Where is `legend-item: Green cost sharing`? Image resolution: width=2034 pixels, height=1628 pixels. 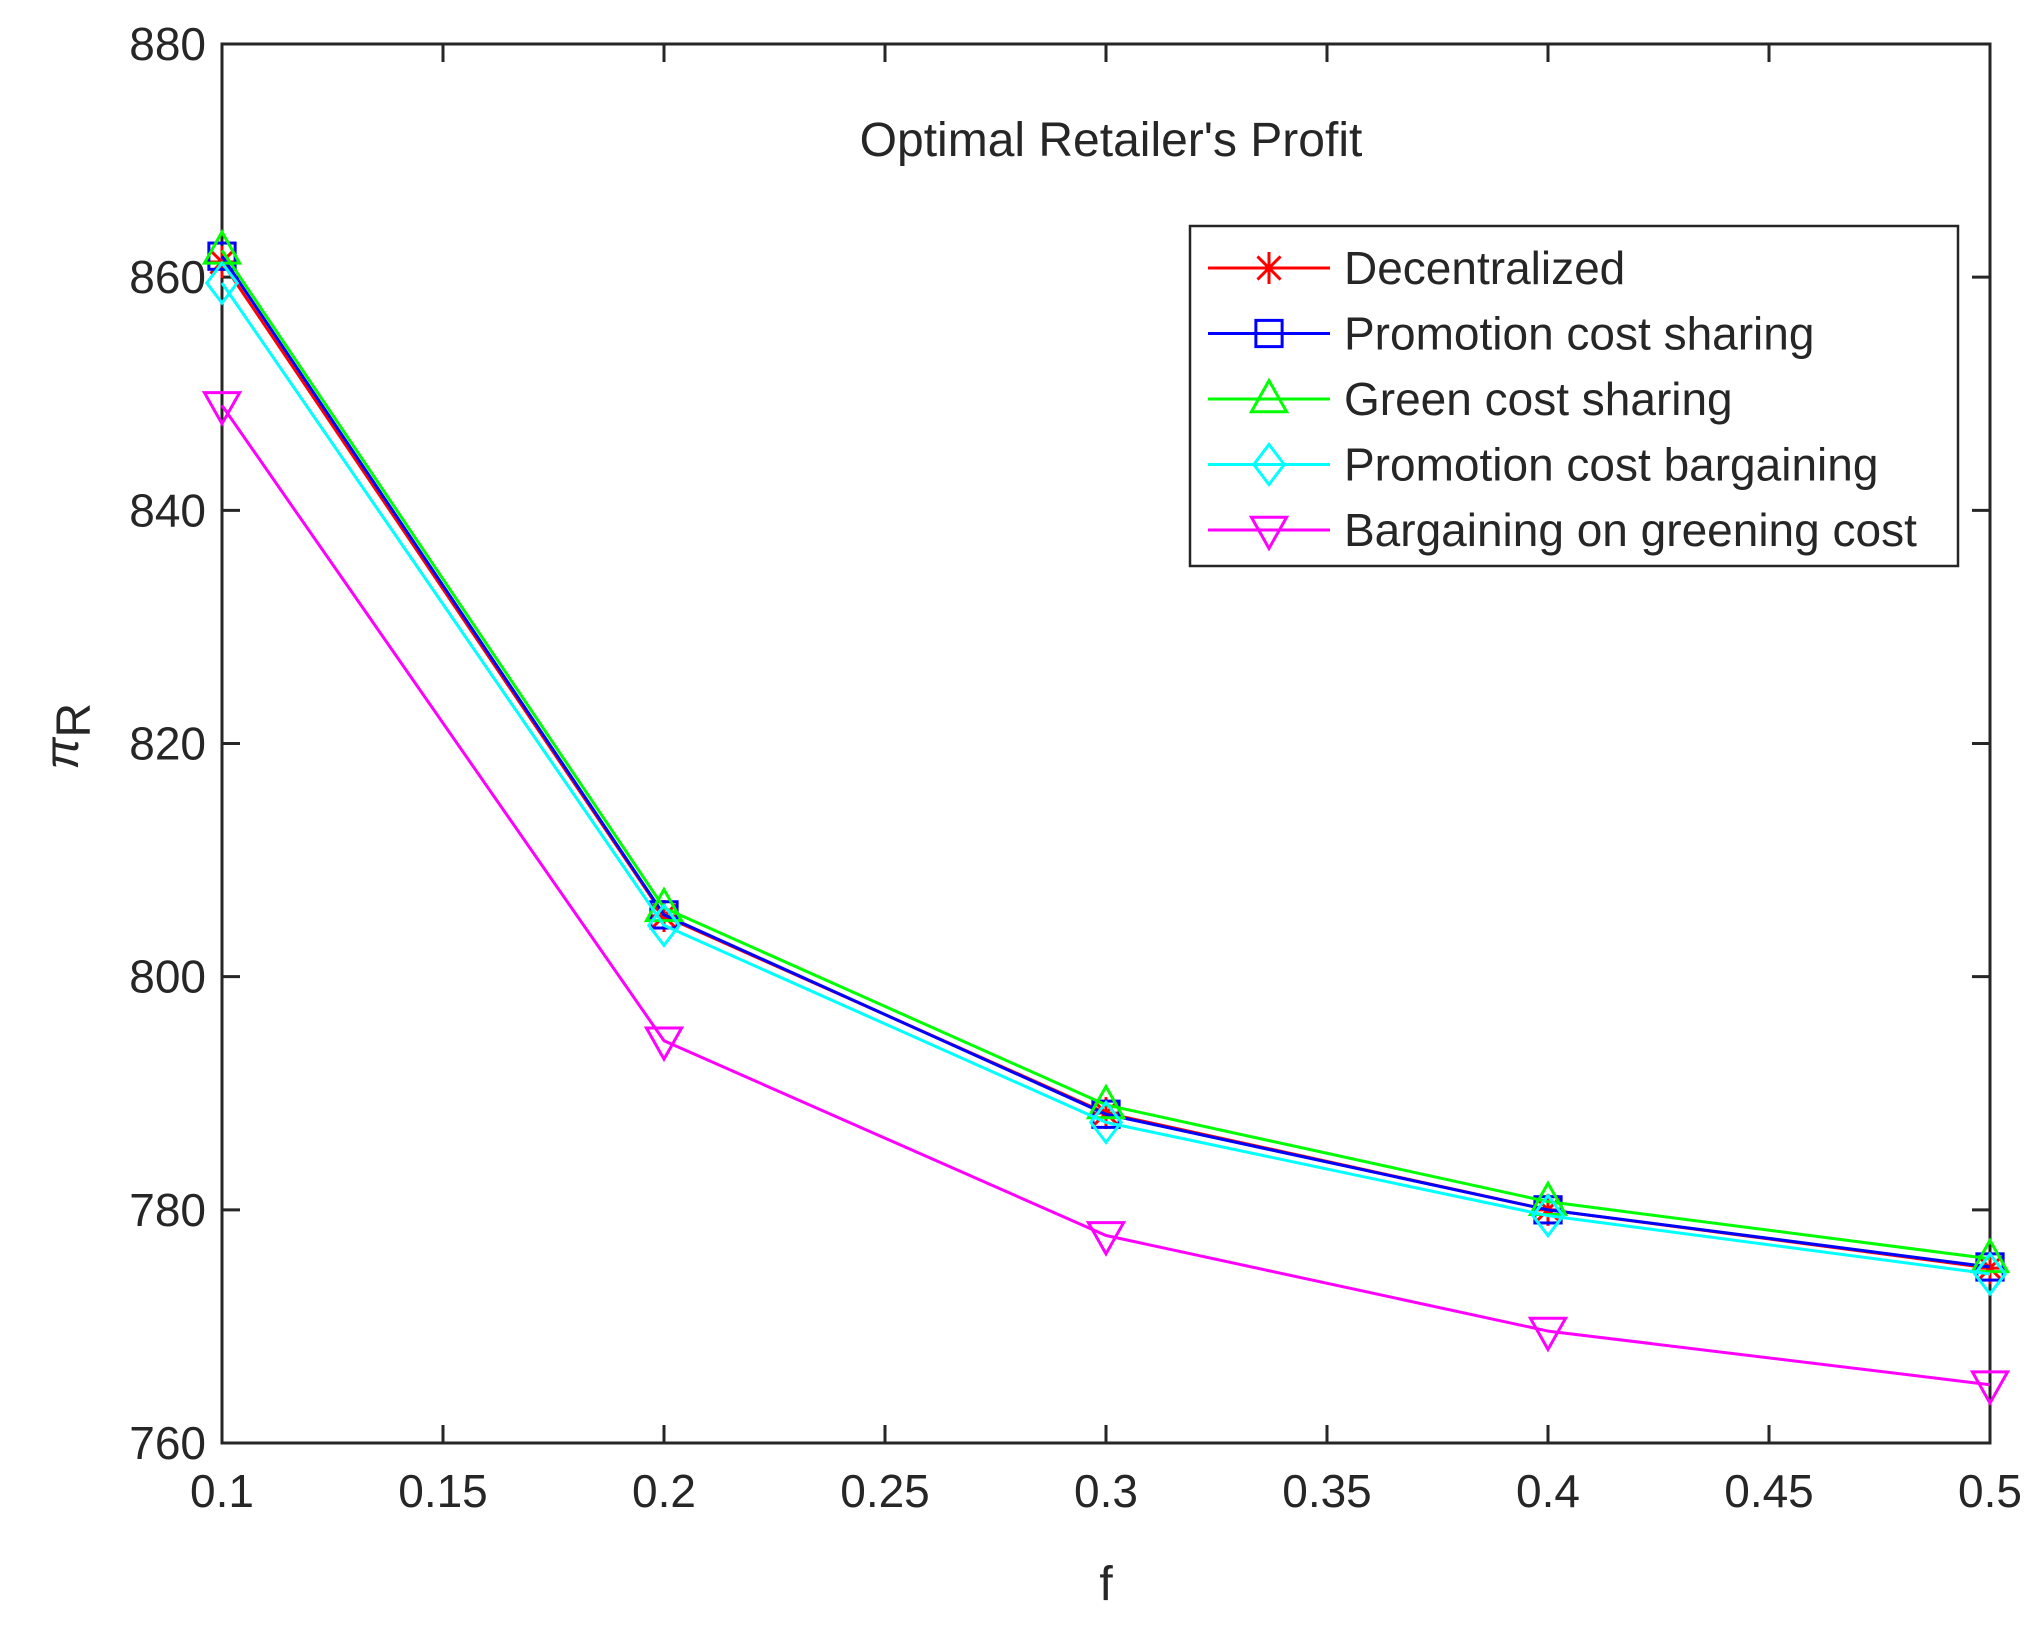
legend-item: Green cost sharing is located at coordinates (1470, 399).